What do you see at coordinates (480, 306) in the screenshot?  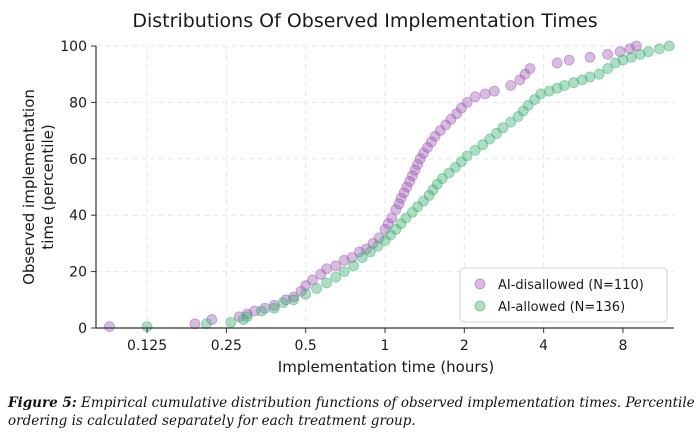 I see `legend-marker` at bounding box center [480, 306].